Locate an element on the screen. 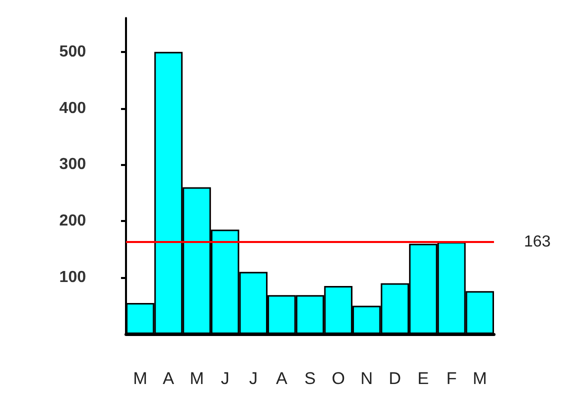  y-tick-label: 200 is located at coordinates (72, 221).